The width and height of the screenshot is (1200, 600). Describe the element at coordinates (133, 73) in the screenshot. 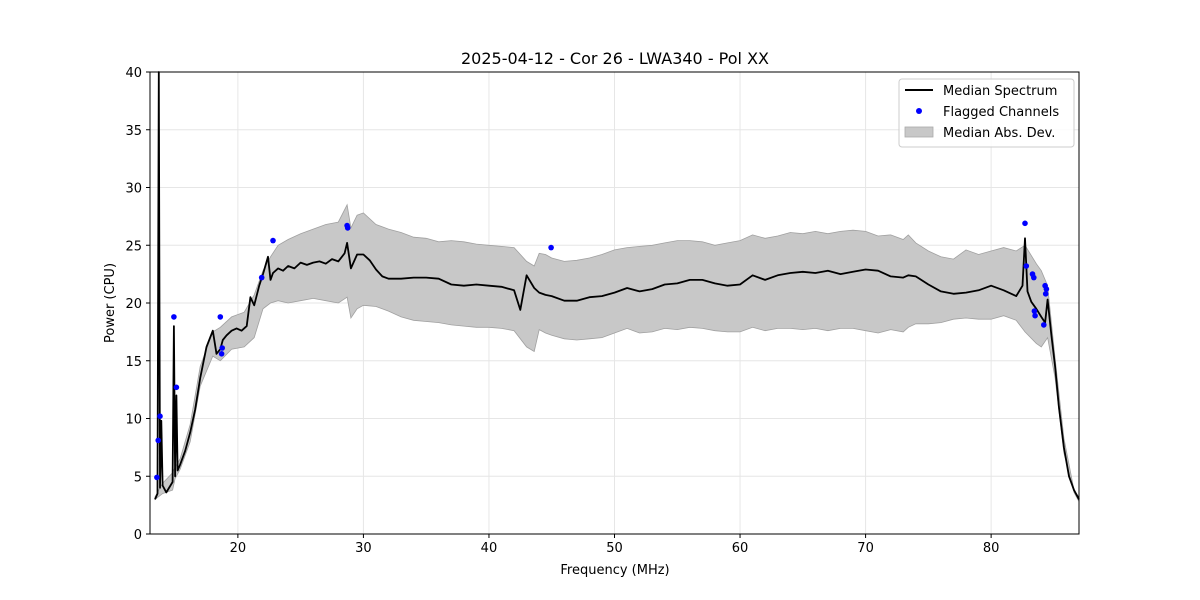

I see `y-tick-label: 40` at that location.